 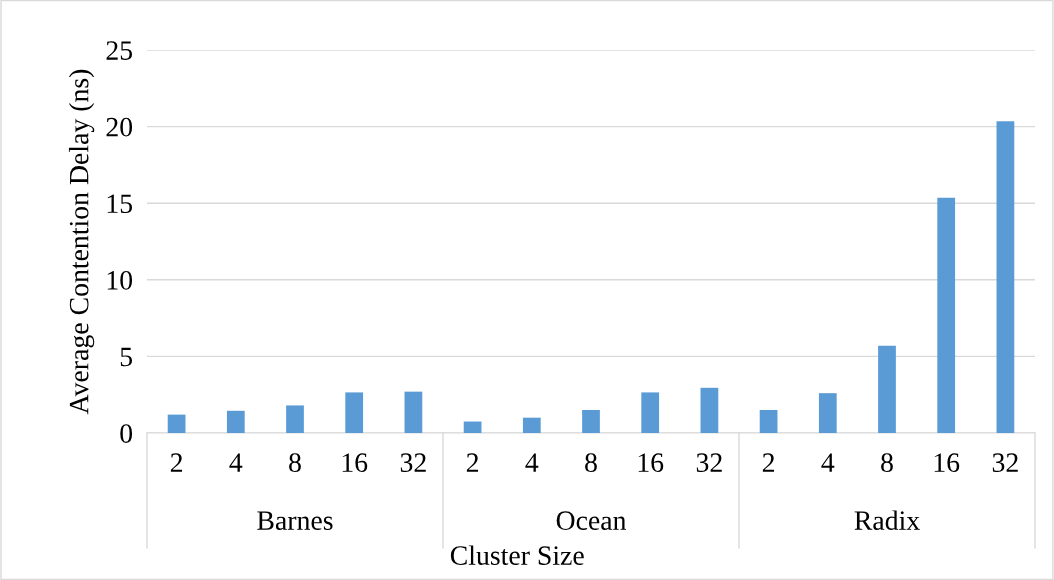 I want to click on text: Radix, so click(x=887, y=520).